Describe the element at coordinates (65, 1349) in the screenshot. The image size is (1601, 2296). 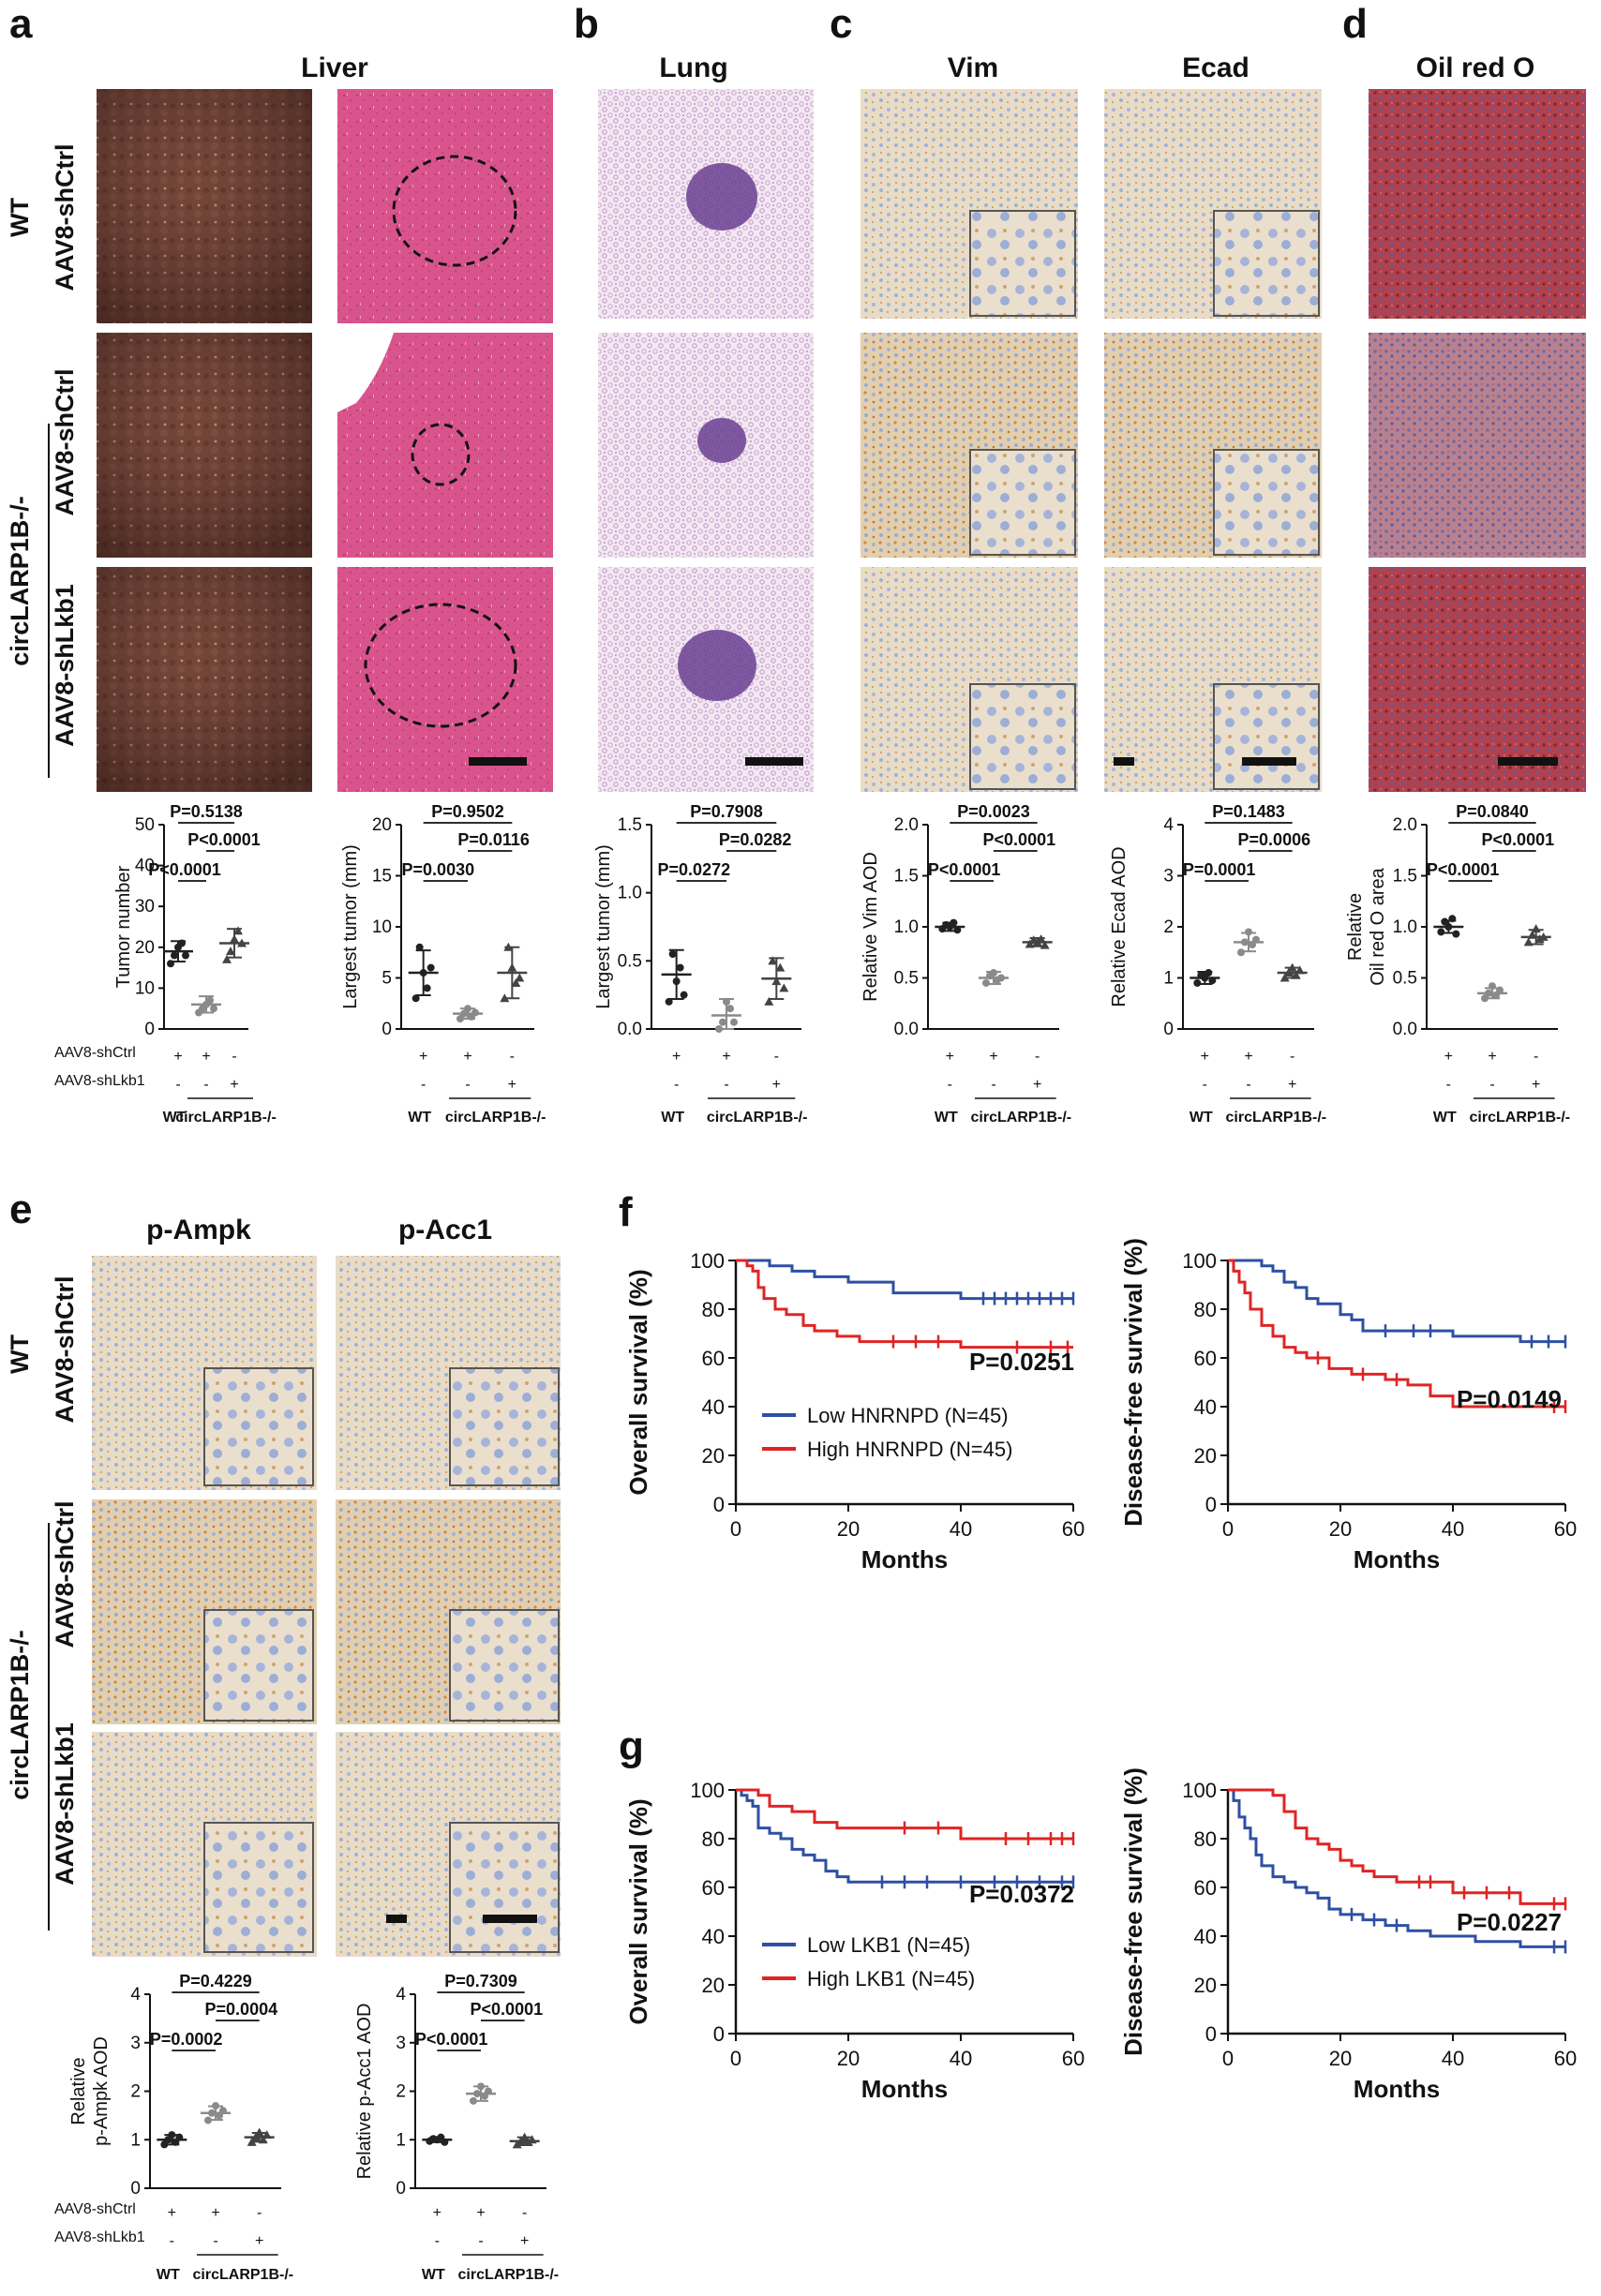
I see `row-label-shctrl-e1: AAV8-shCtrl` at that location.